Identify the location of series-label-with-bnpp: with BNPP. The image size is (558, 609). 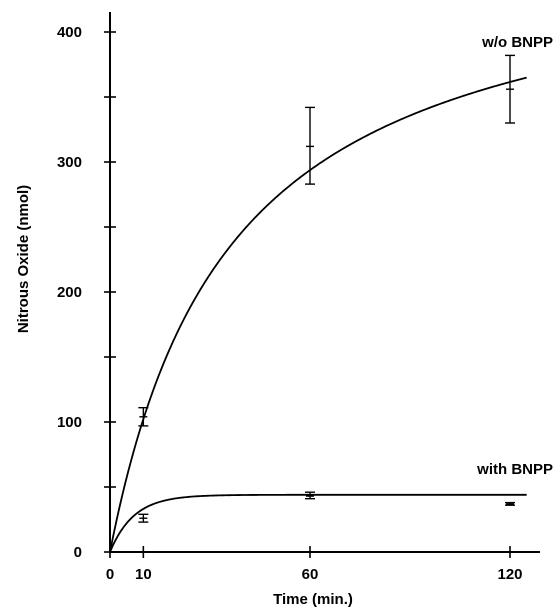
(514, 469).